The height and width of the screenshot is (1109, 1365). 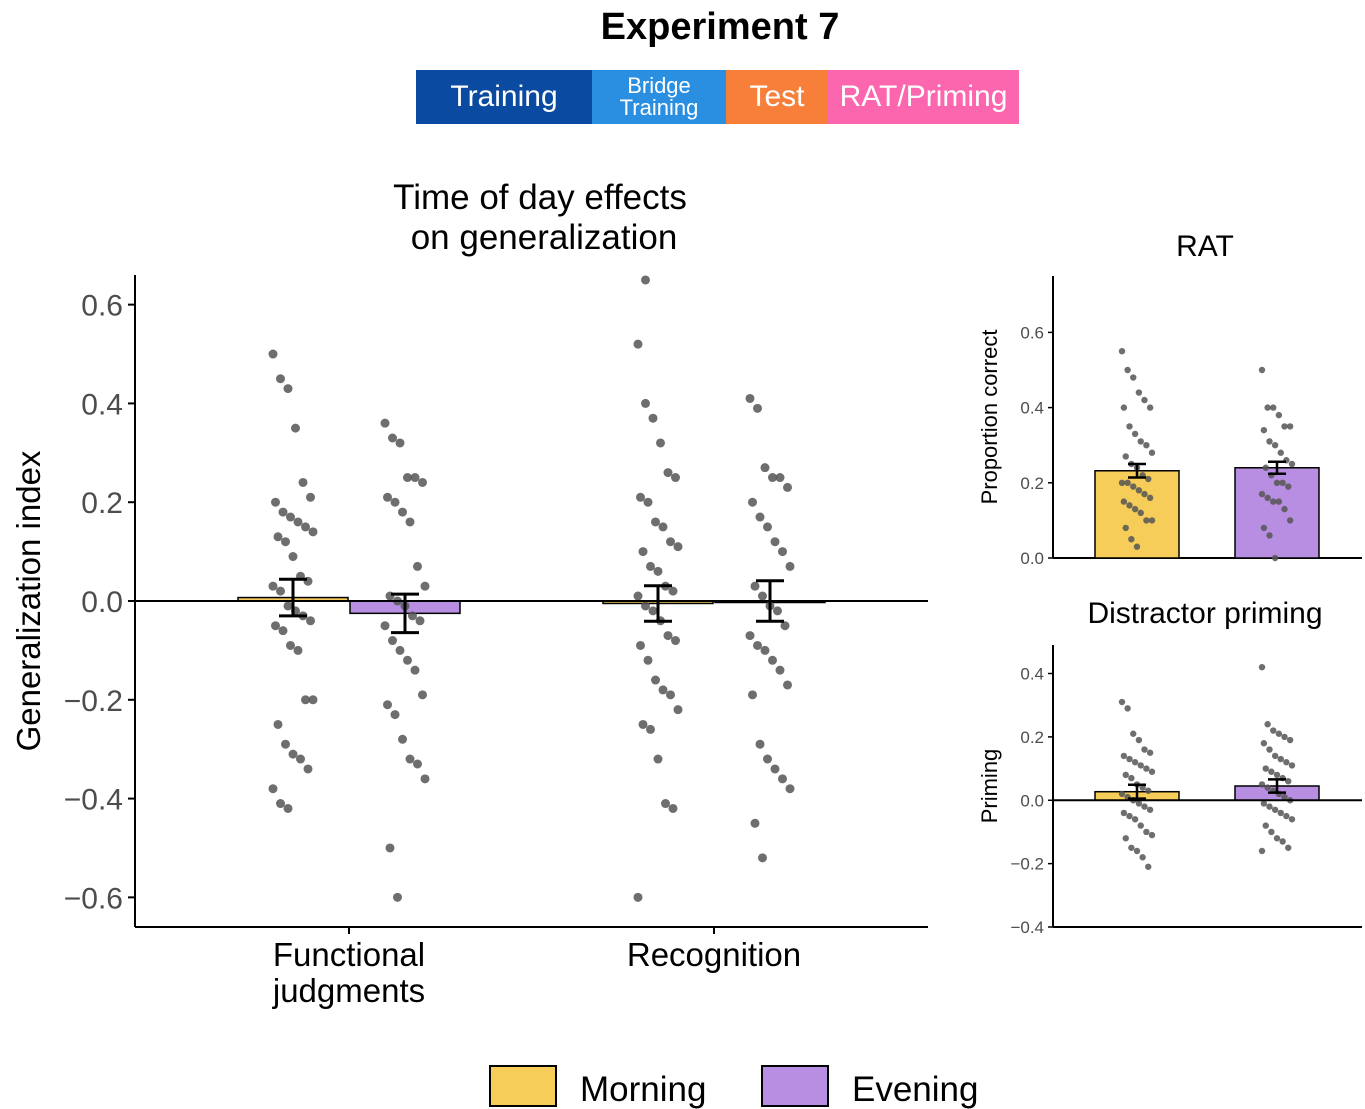 I want to click on chart-title: Experiment 7, so click(x=720, y=27).